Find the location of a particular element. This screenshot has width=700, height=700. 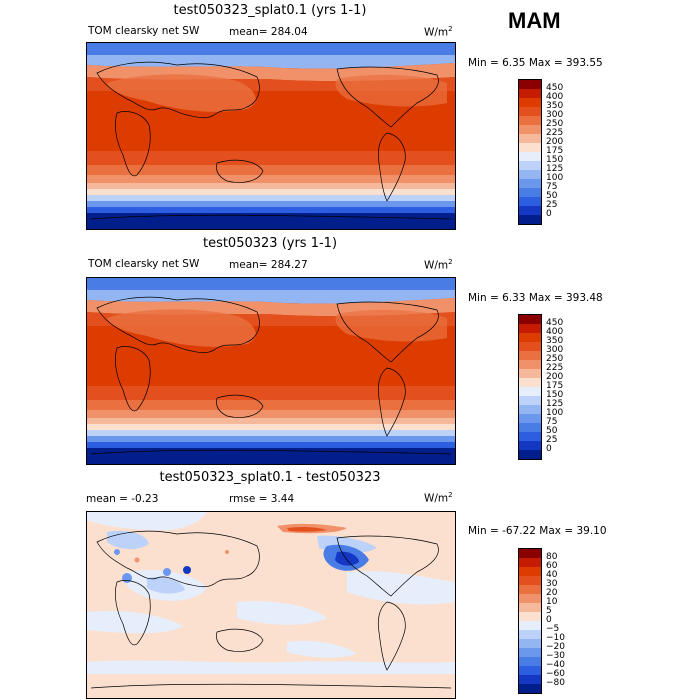

panel2-map is located at coordinates (271, 371).